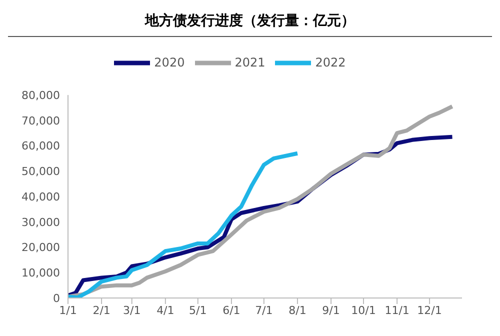 The width and height of the screenshot is (500, 336). I want to click on y-tick-label: 0, so click(56, 298).